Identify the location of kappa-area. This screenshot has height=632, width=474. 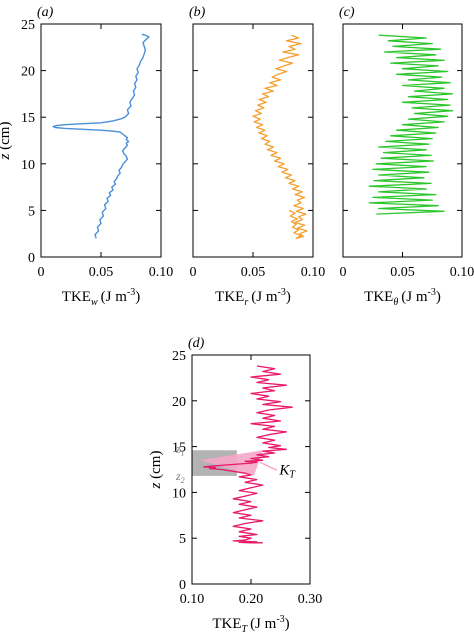
(231, 463).